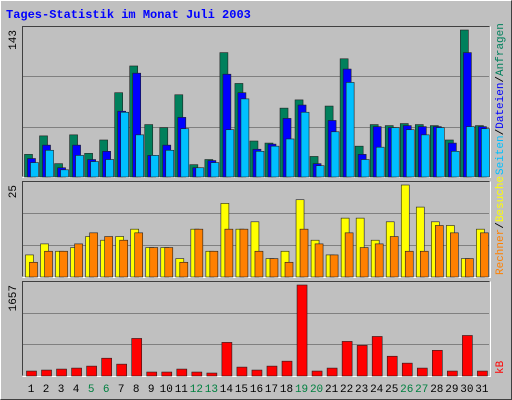 The image size is (512, 400). What do you see at coordinates (46, 390) in the screenshot?
I see `x-tick-label: 2` at bounding box center [46, 390].